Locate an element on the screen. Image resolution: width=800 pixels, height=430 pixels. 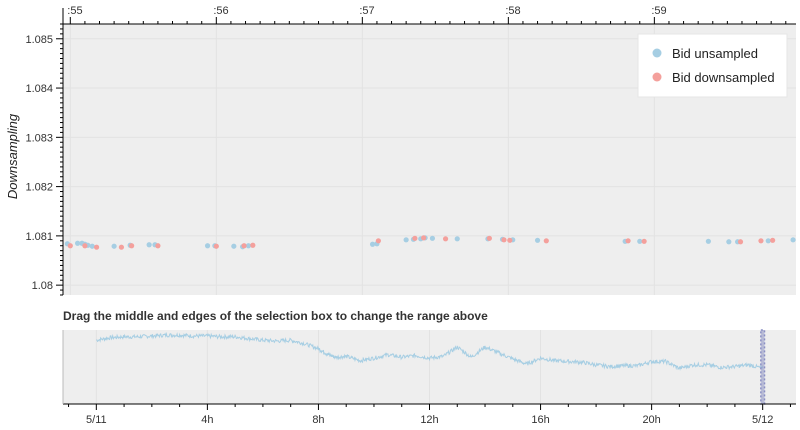
y-axis-label: Downsampling is located at coordinates (12, 156).